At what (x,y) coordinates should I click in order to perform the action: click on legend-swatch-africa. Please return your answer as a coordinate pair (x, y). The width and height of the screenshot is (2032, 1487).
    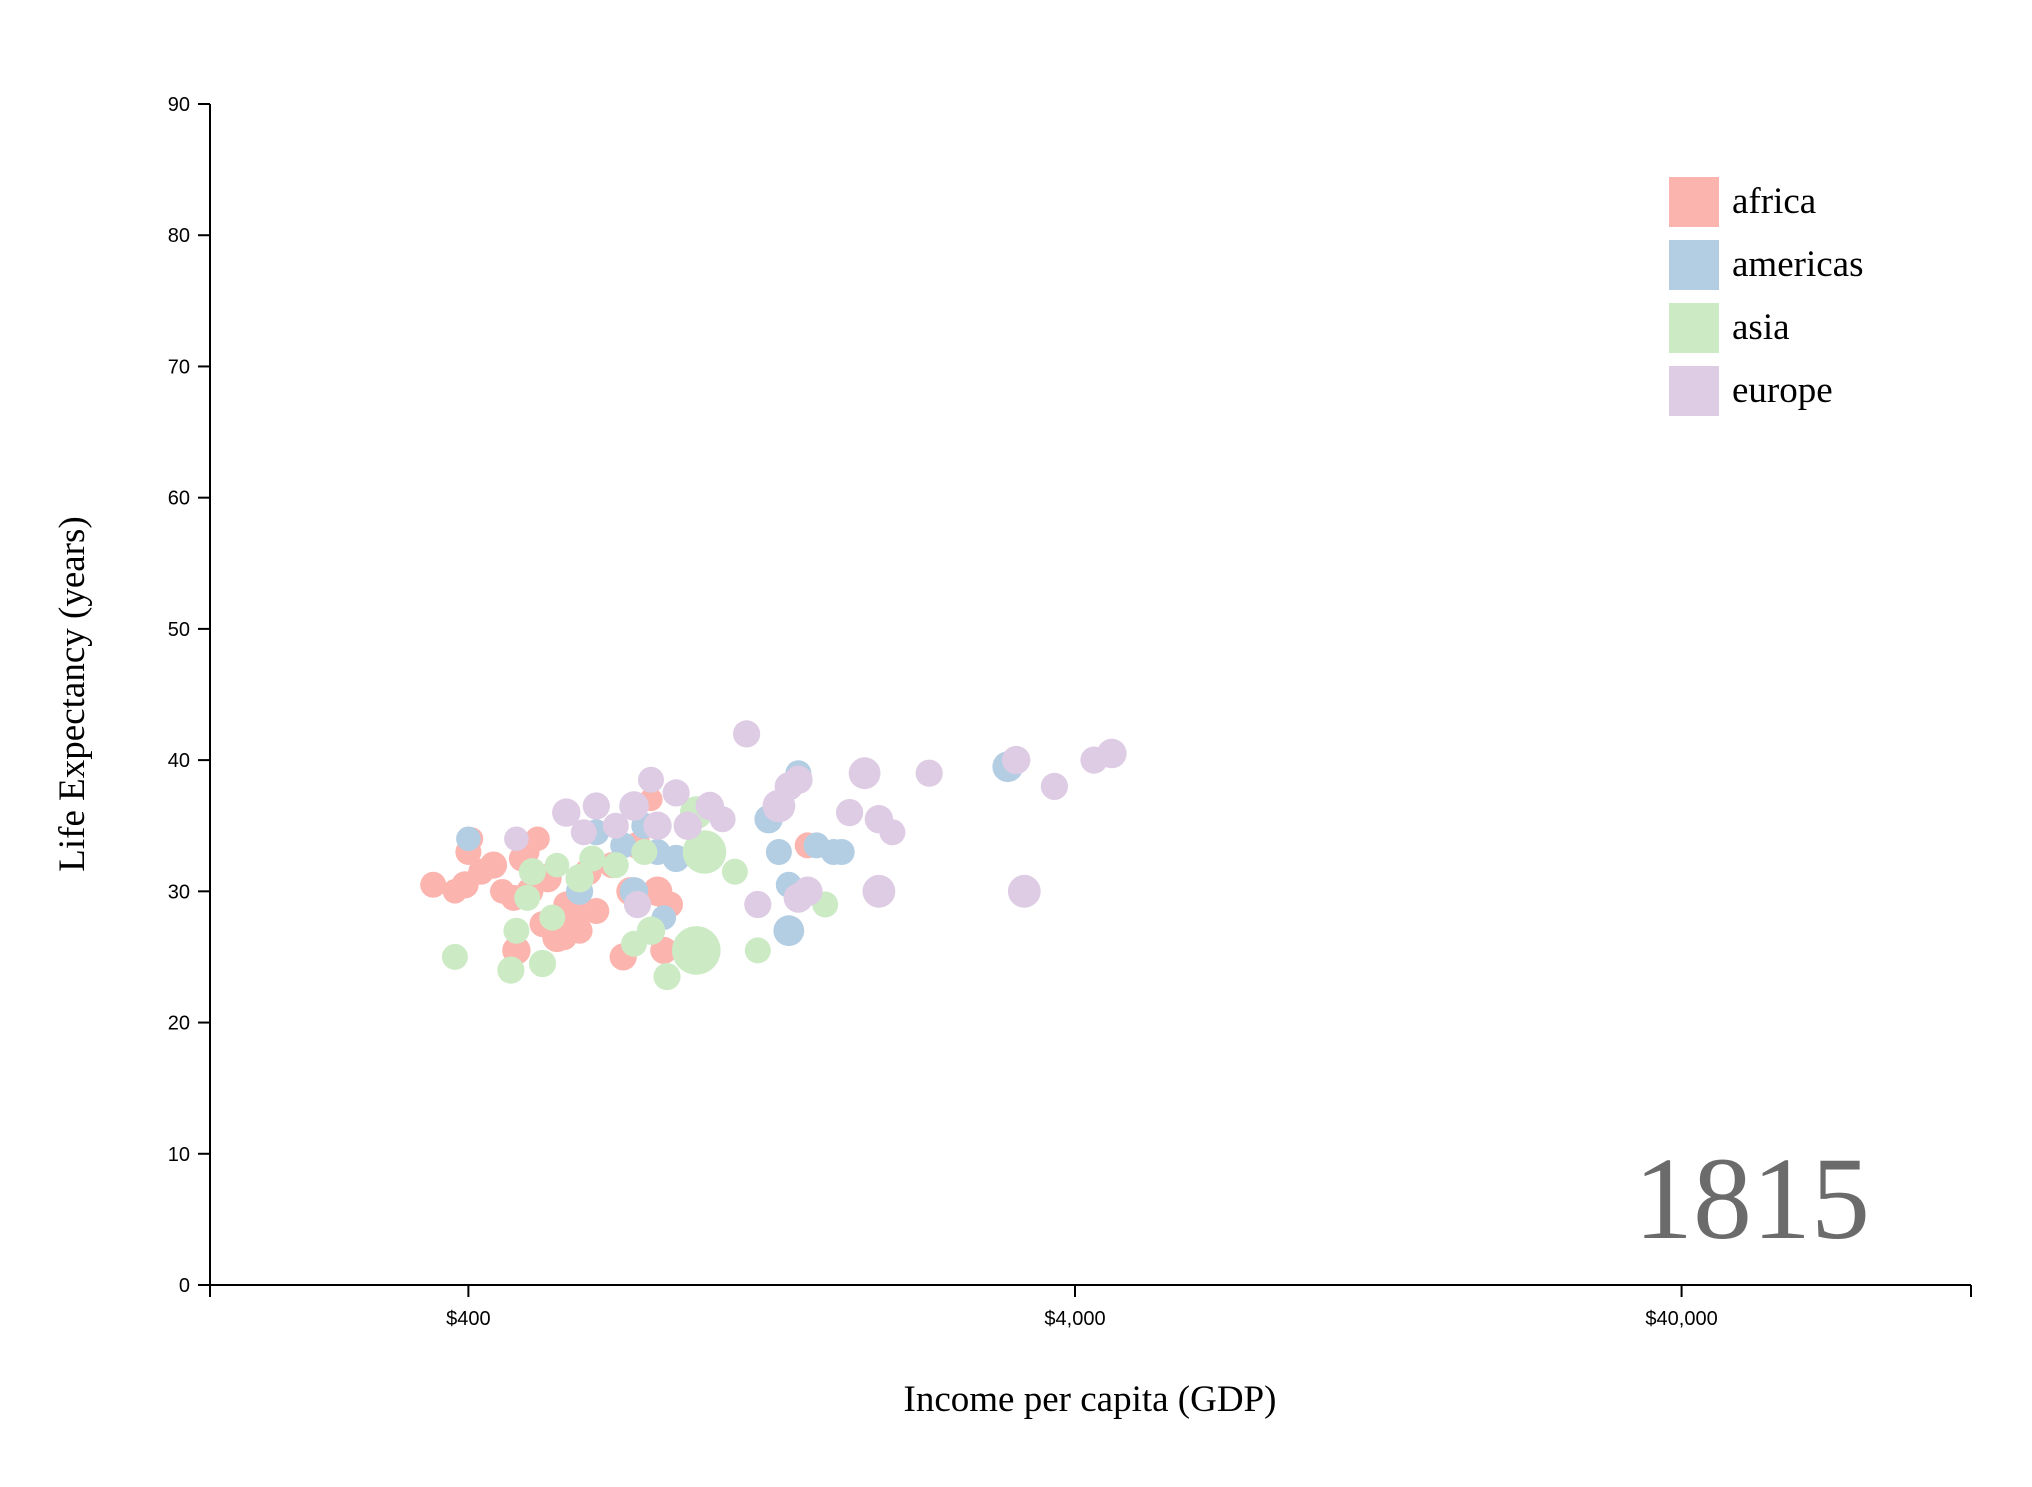
    Looking at the image, I should click on (1694, 202).